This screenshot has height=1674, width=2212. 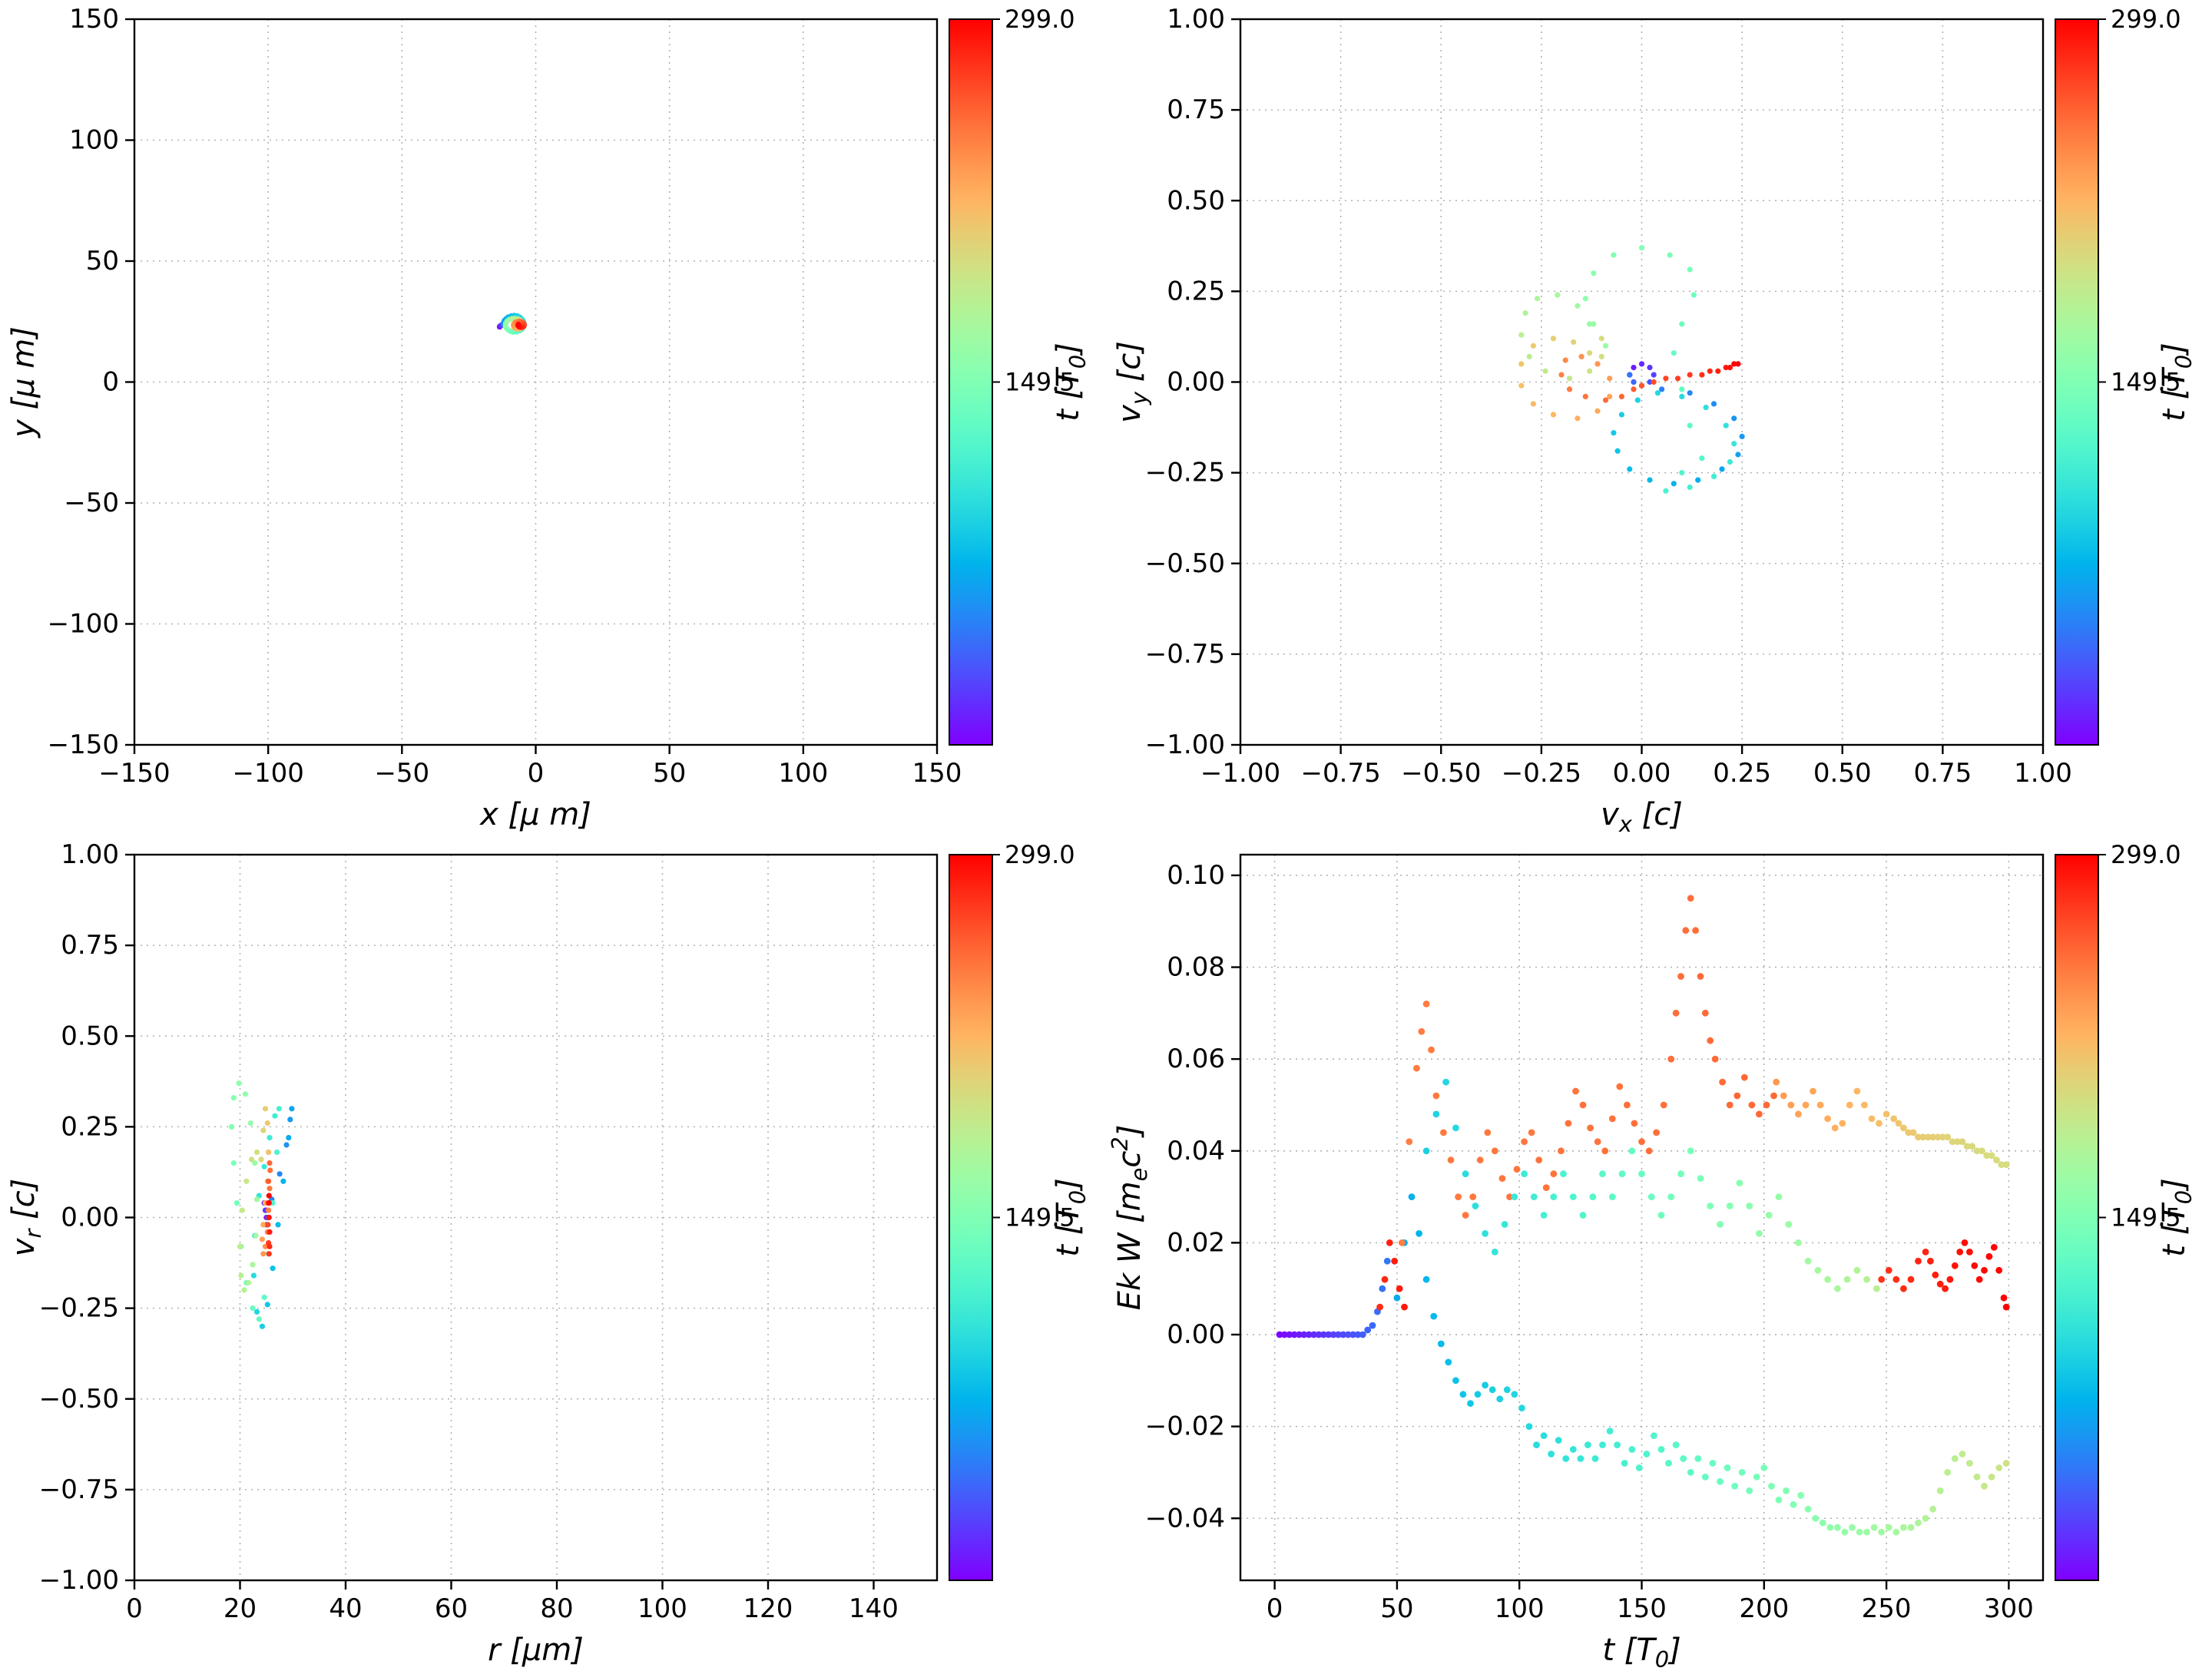 I want to click on y-axis-label: Ek W [mec2], so click(x=1129, y=1218).